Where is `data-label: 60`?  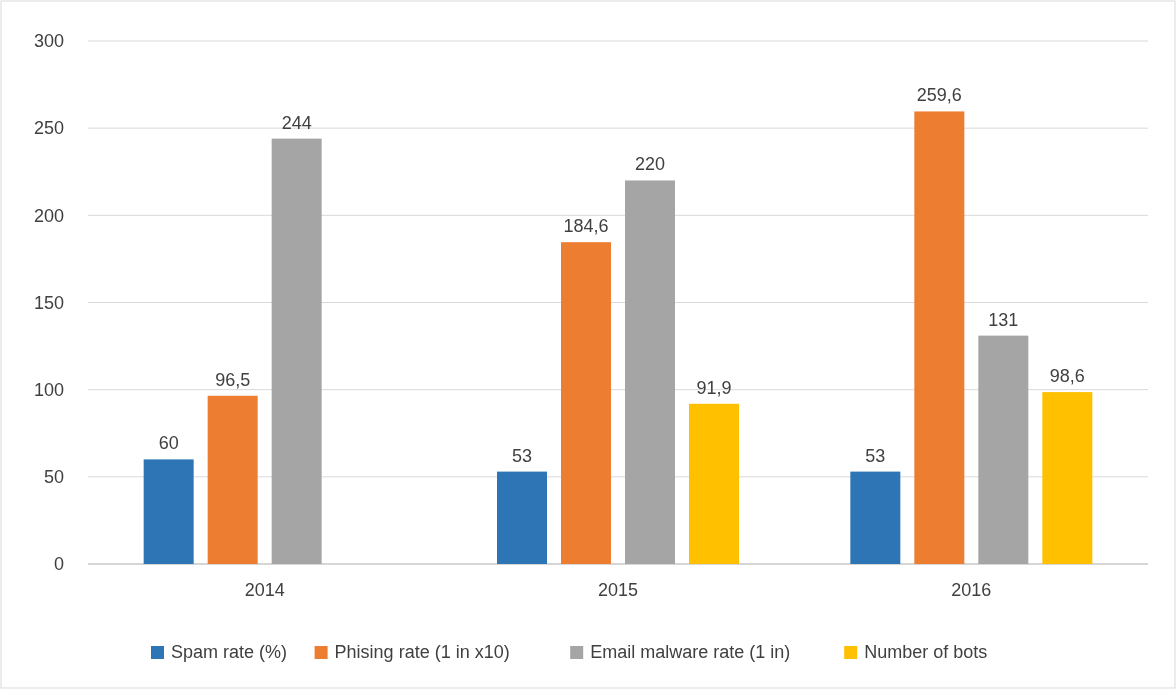 data-label: 60 is located at coordinates (168, 443).